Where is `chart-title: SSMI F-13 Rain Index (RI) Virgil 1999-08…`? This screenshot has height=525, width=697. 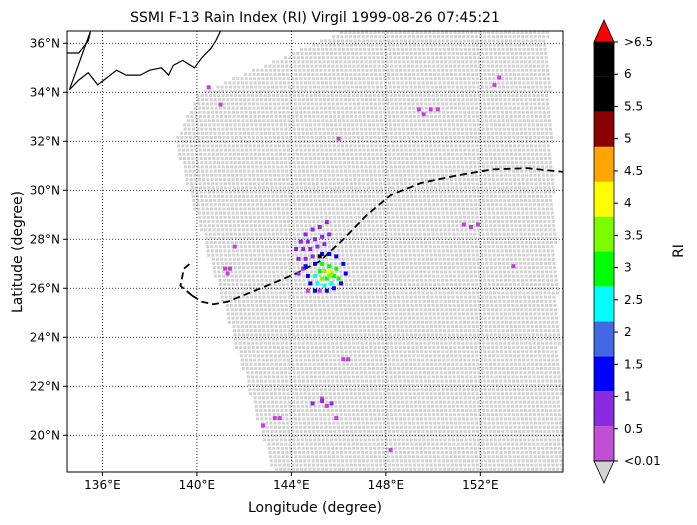
chart-title: SSMI F-13 Rain Index (RI) Virgil 1999-08… is located at coordinates (315, 18).